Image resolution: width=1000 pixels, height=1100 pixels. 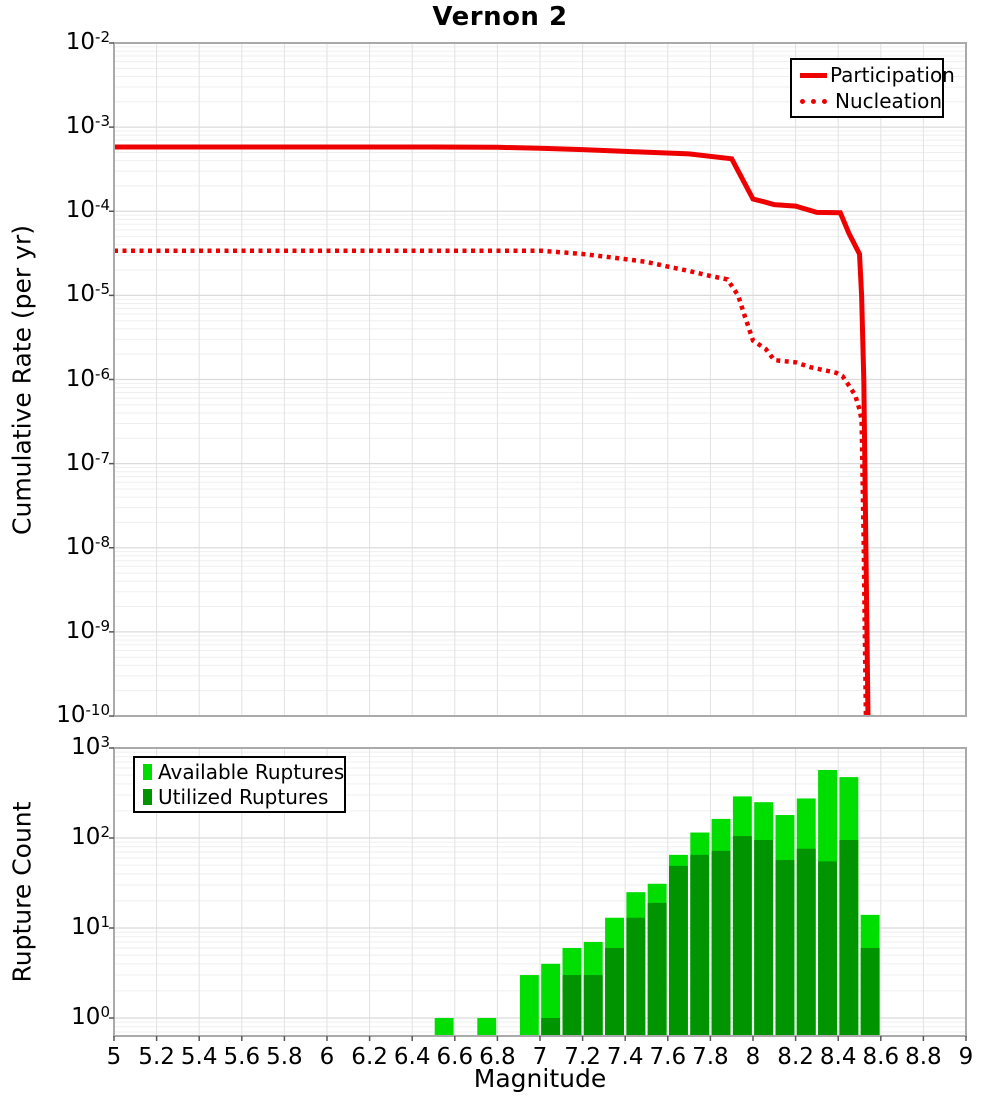 What do you see at coordinates (90, 1017) in the screenshot?
I see `y-tick-label: 10⁰` at bounding box center [90, 1017].